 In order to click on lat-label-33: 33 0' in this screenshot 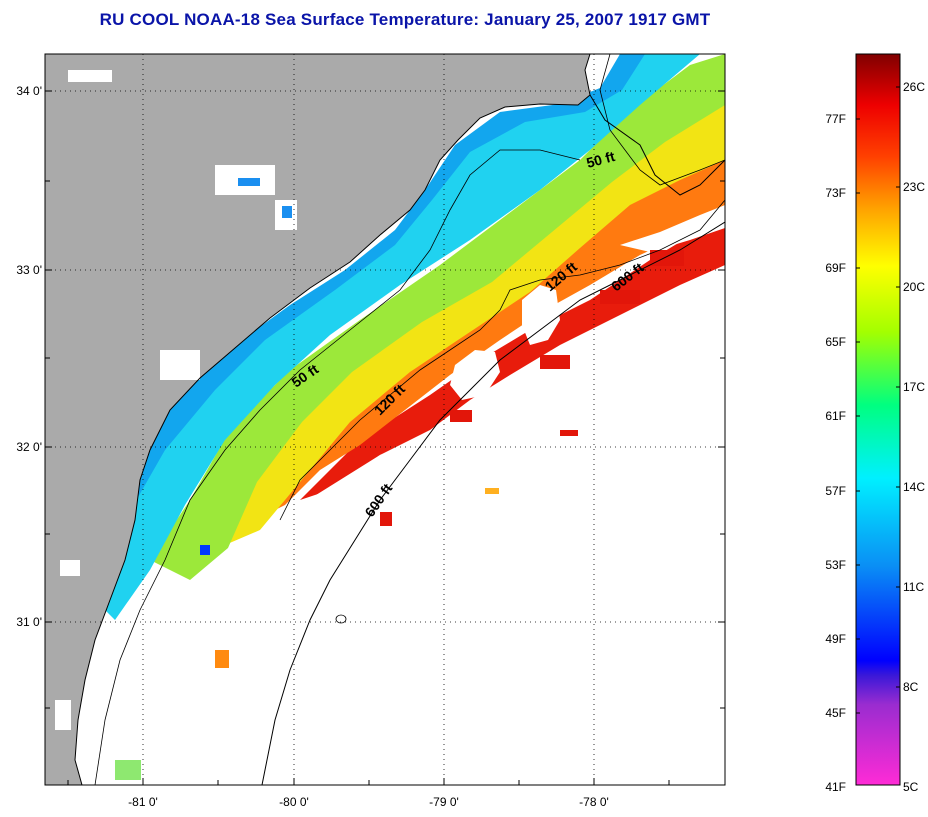, I will do `click(29, 270)`.